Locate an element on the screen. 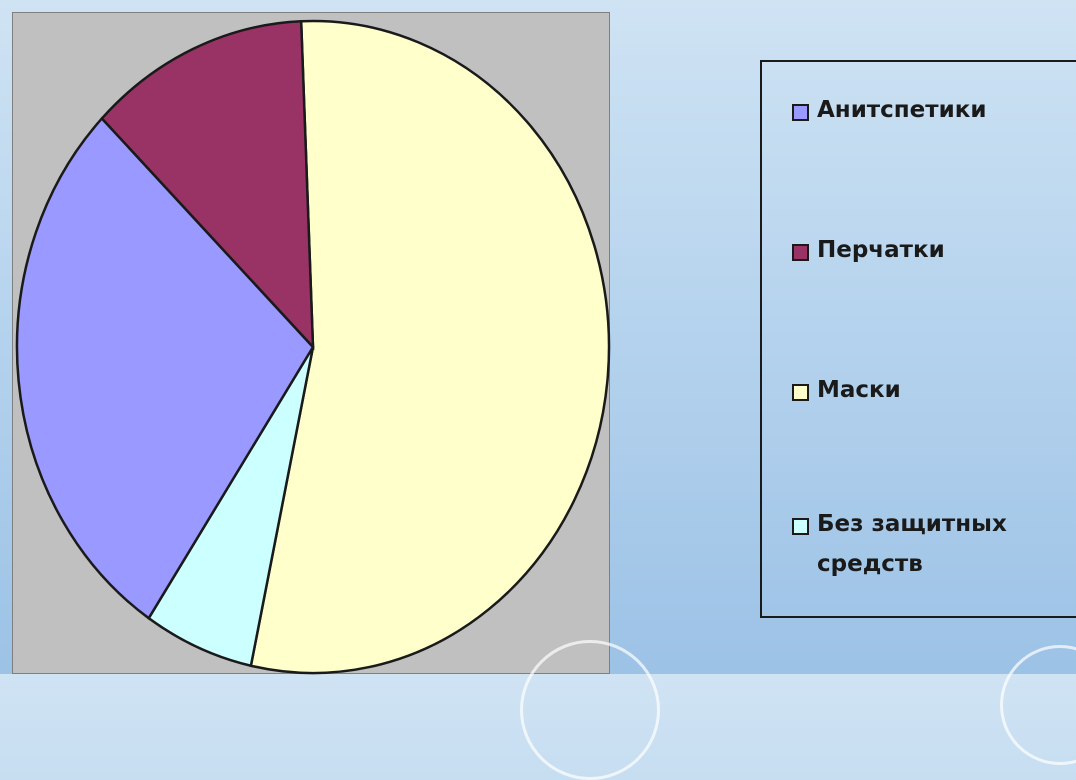  legend-item-gloves: Перчатки is located at coordinates (919, 253).